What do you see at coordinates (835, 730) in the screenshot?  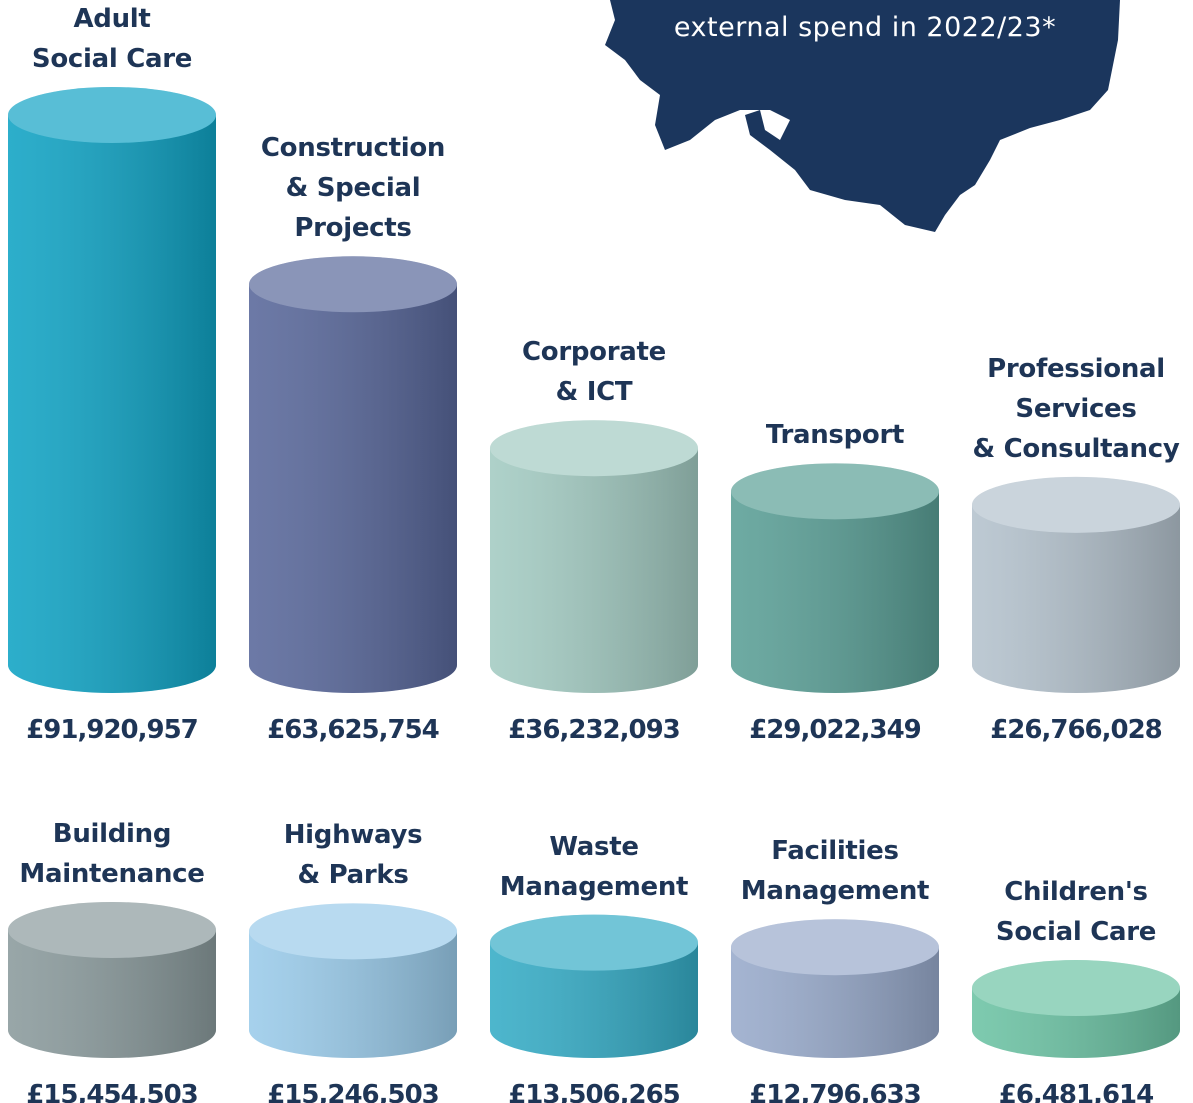 I see `value-label: £29,022,349` at bounding box center [835, 730].